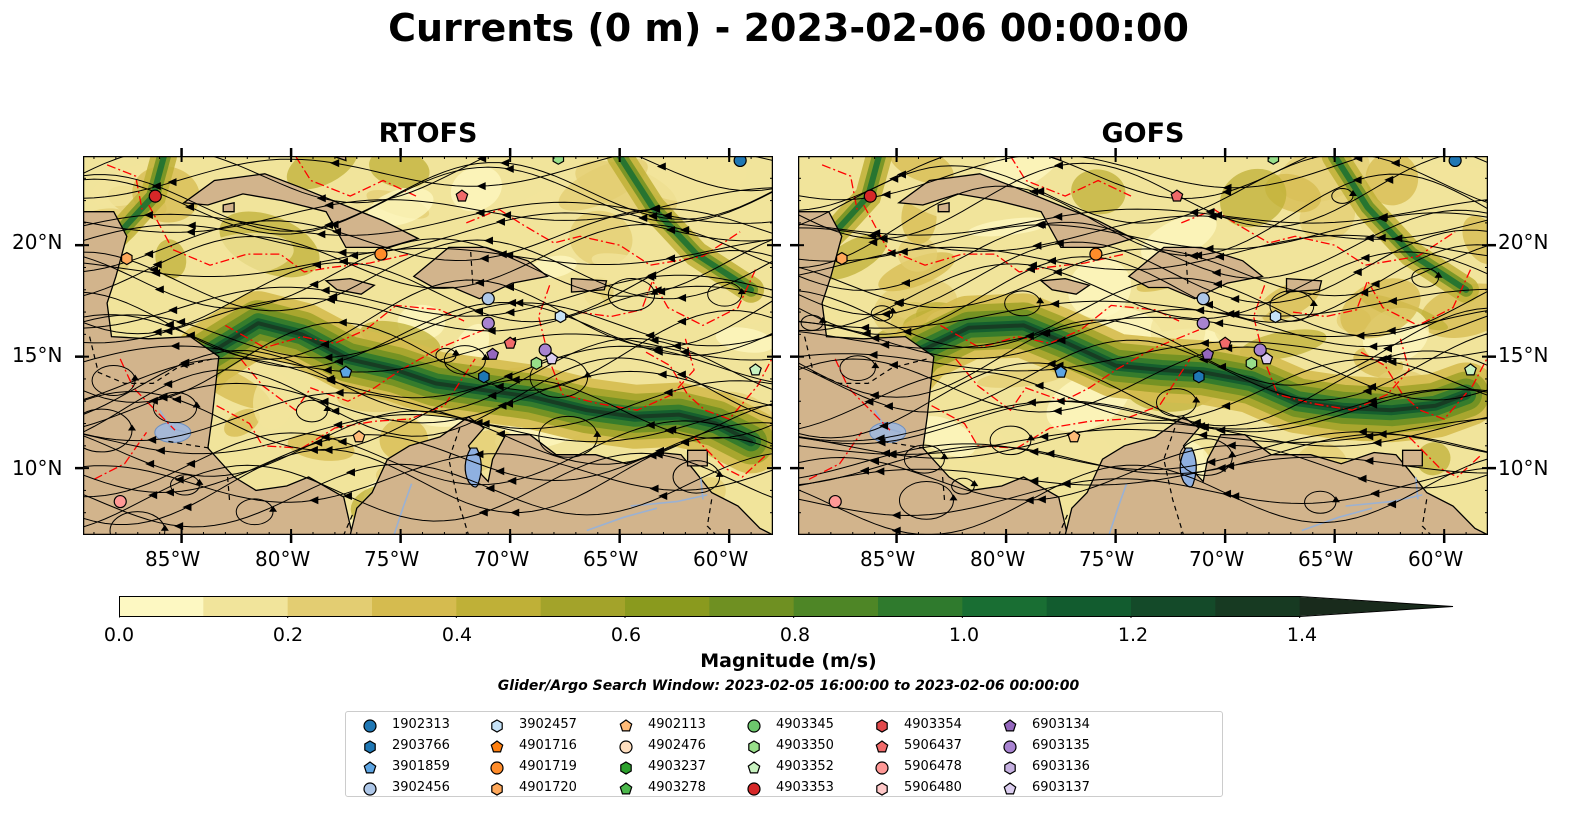  Describe the element at coordinates (611, 559) in the screenshot. I see `lon-tick-label: 65°W` at that location.